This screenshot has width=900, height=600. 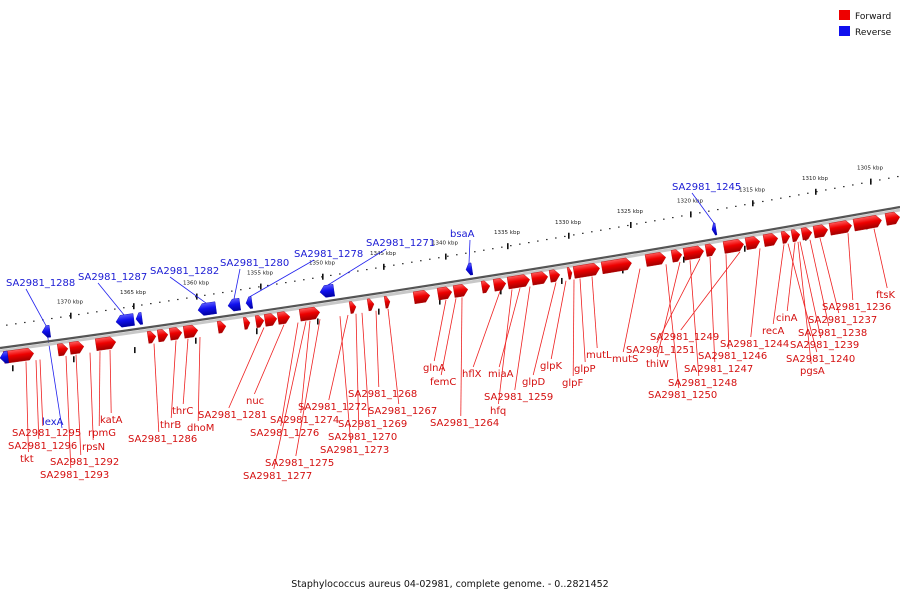 What do you see at coordinates (873, 33) in the screenshot?
I see `legend-reverse-label: Reverse` at bounding box center [873, 33].